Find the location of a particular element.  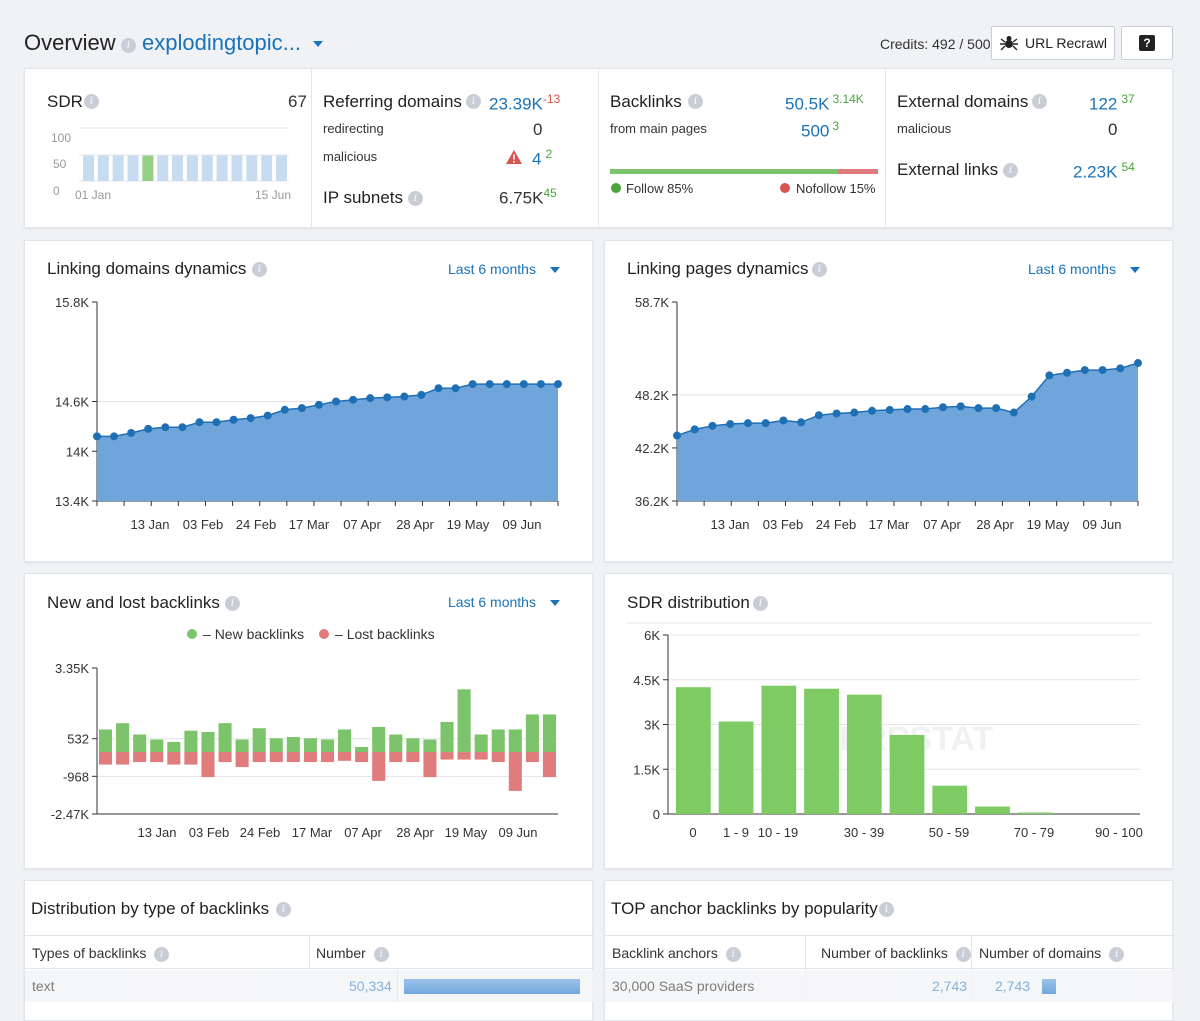

domains-x-label: 03 Feb is located at coordinates (203, 524).